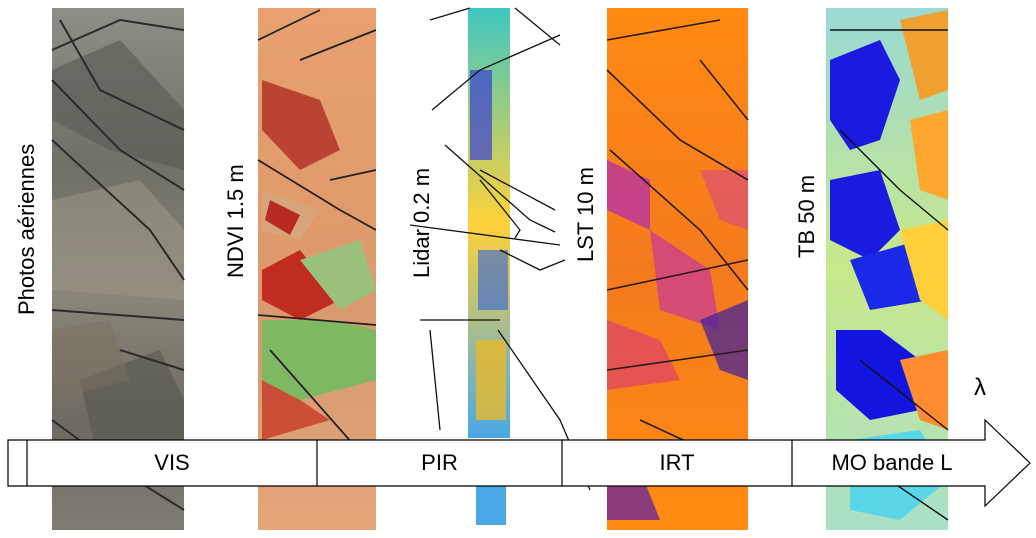  What do you see at coordinates (892, 462) in the screenshot?
I see `band-mo: MO bande L` at bounding box center [892, 462].